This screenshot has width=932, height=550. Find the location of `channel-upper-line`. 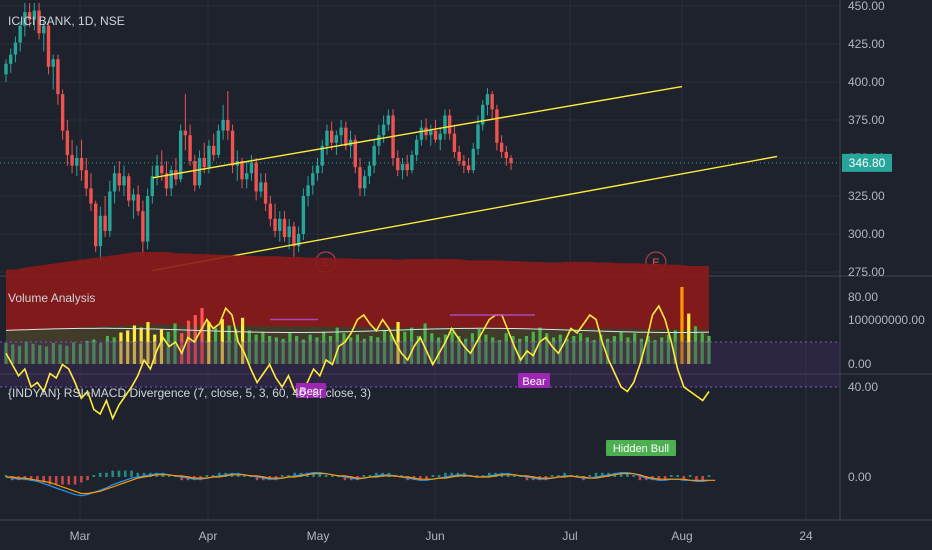

channel-upper-line is located at coordinates (417, 132).